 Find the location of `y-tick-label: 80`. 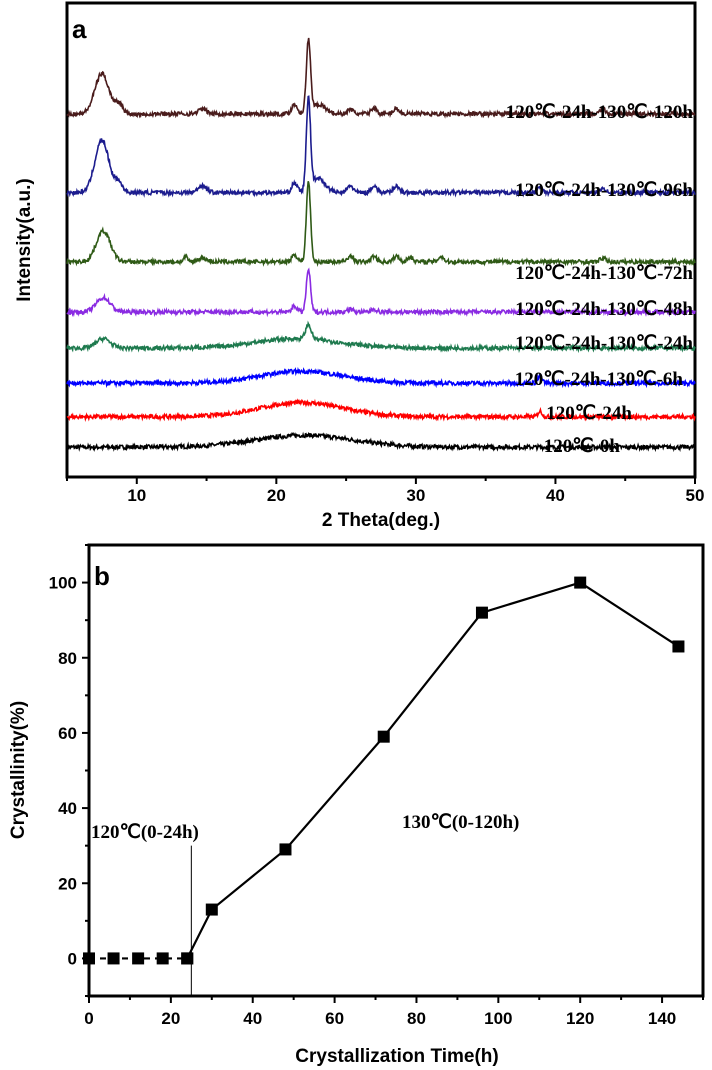

y-tick-label: 80 is located at coordinates (67, 658).